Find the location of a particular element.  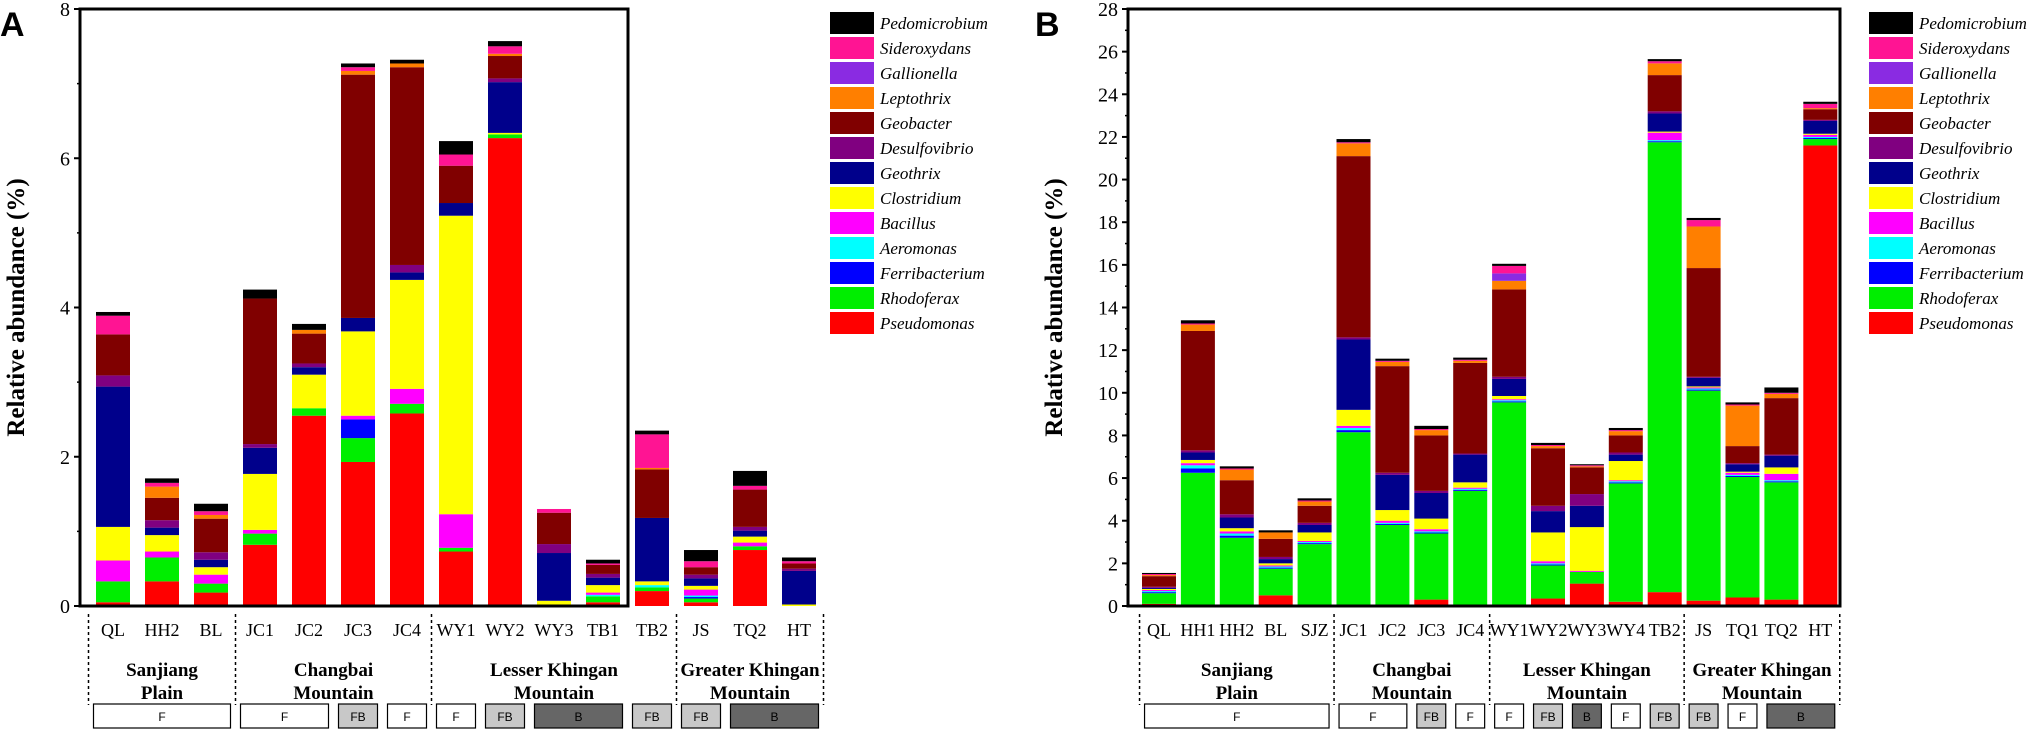

bar-segment-ferribacterium-jc2 is located at coordinates (1392, 524).